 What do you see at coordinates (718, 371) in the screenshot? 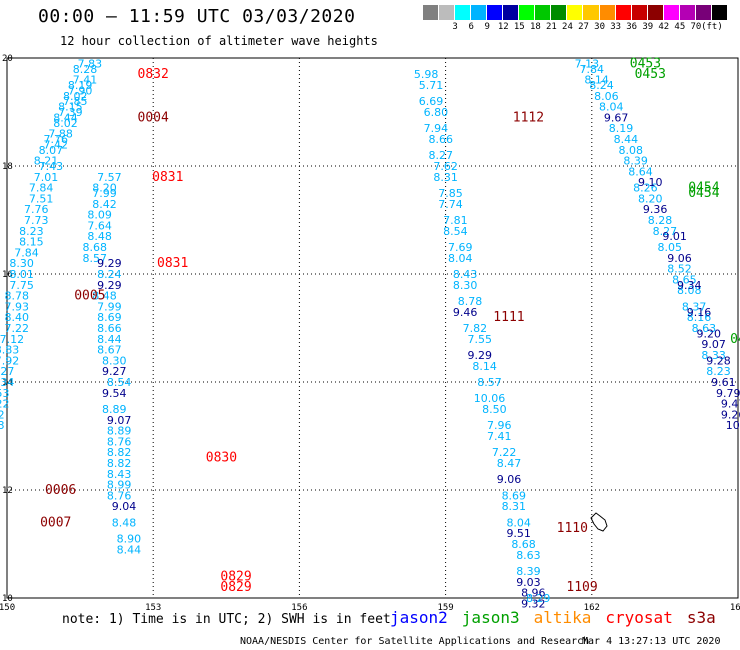
I see `wave-height-label: 8.23` at bounding box center [718, 371].